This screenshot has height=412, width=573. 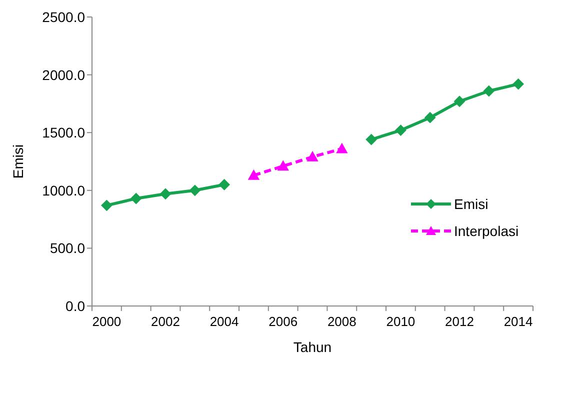 What do you see at coordinates (165, 321) in the screenshot?
I see `x-tick-label: 2002` at bounding box center [165, 321].